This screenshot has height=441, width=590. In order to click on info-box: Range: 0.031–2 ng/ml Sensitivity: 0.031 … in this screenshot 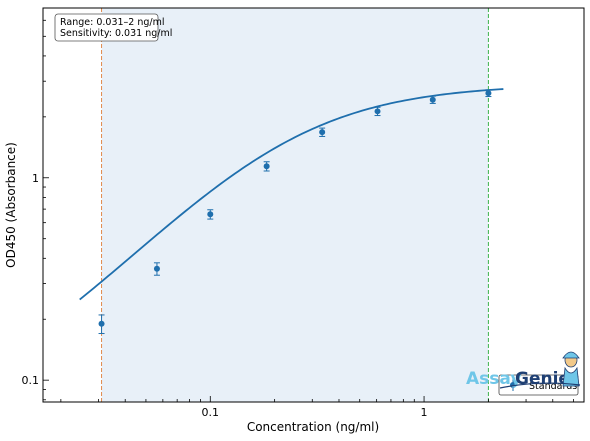, I will do `click(113, 27)`.